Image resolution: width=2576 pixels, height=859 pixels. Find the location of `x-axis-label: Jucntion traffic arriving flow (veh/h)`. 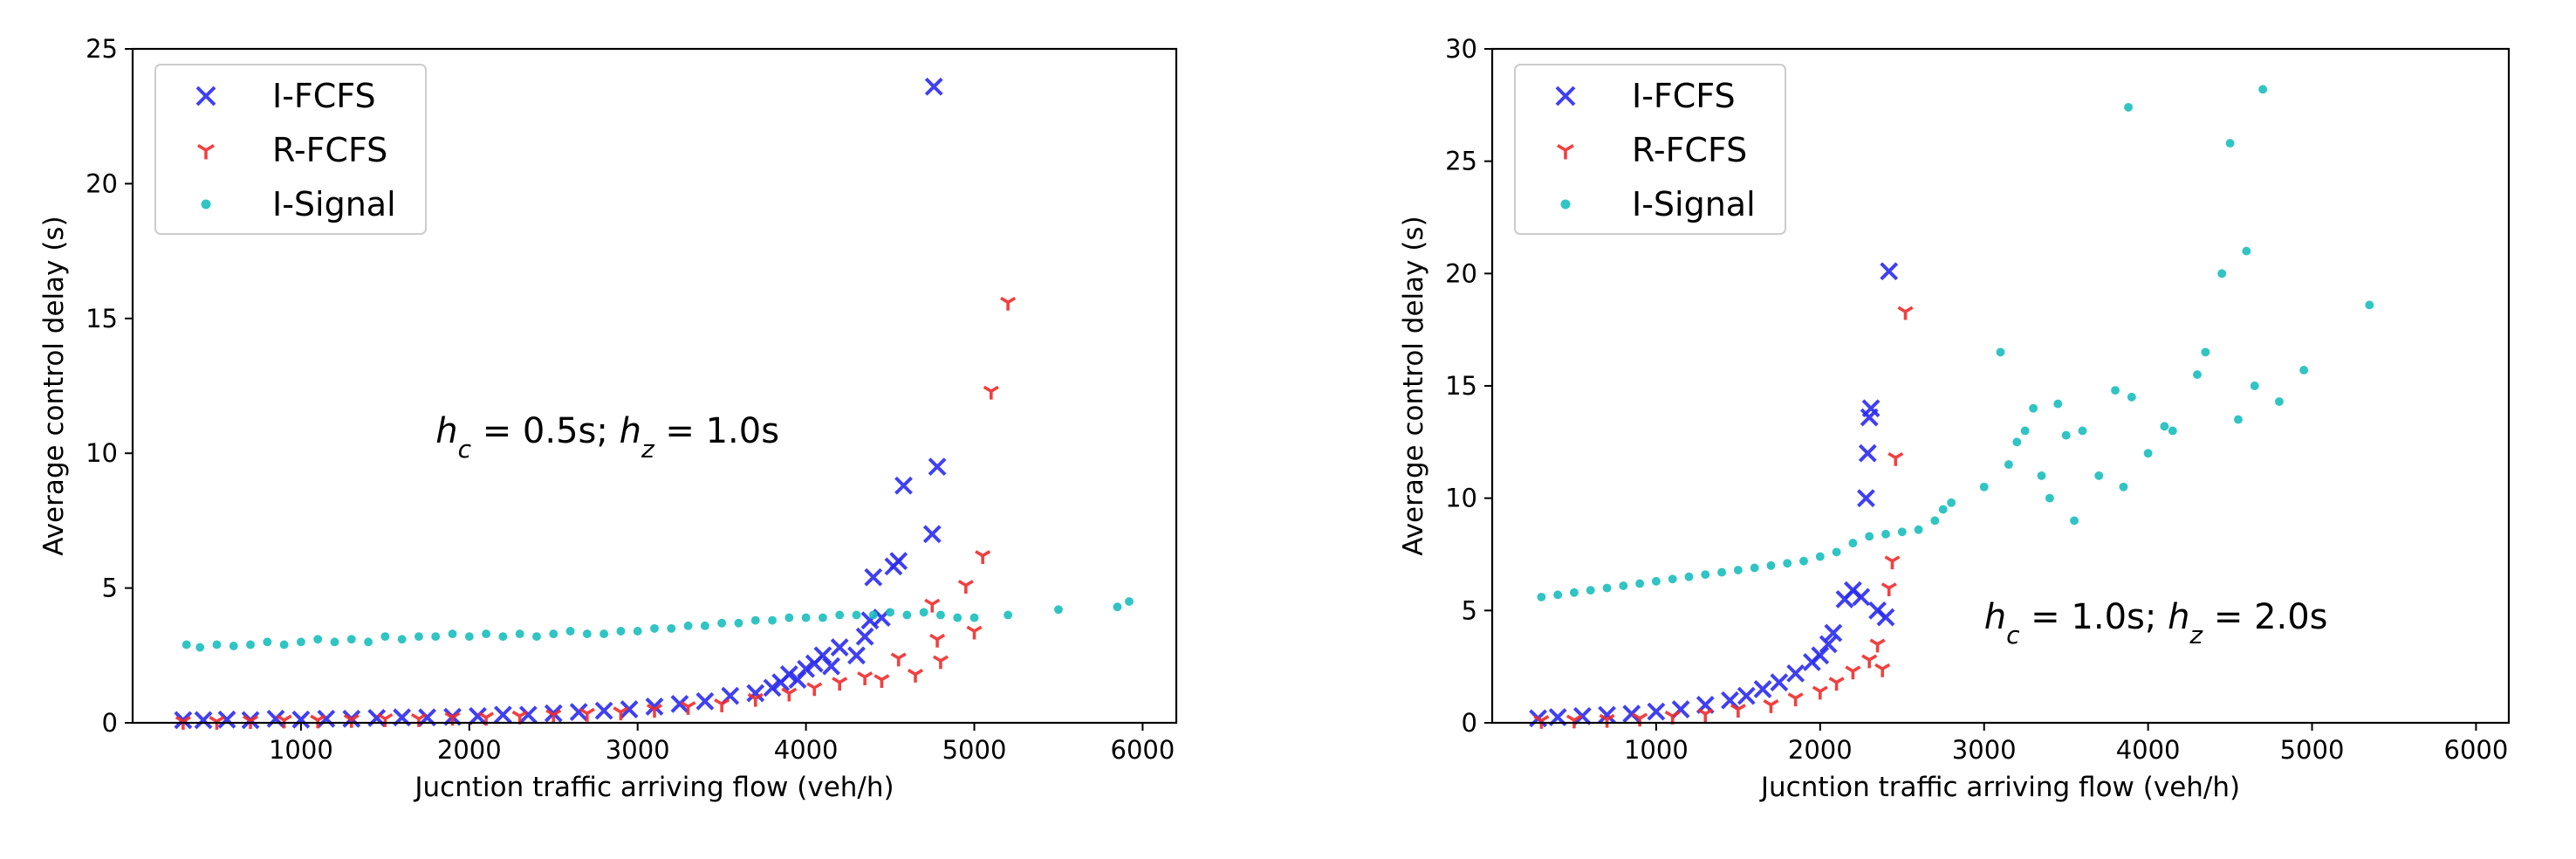

x-axis-label: Jucntion traffic arriving flow (veh/h) is located at coordinates (654, 787).